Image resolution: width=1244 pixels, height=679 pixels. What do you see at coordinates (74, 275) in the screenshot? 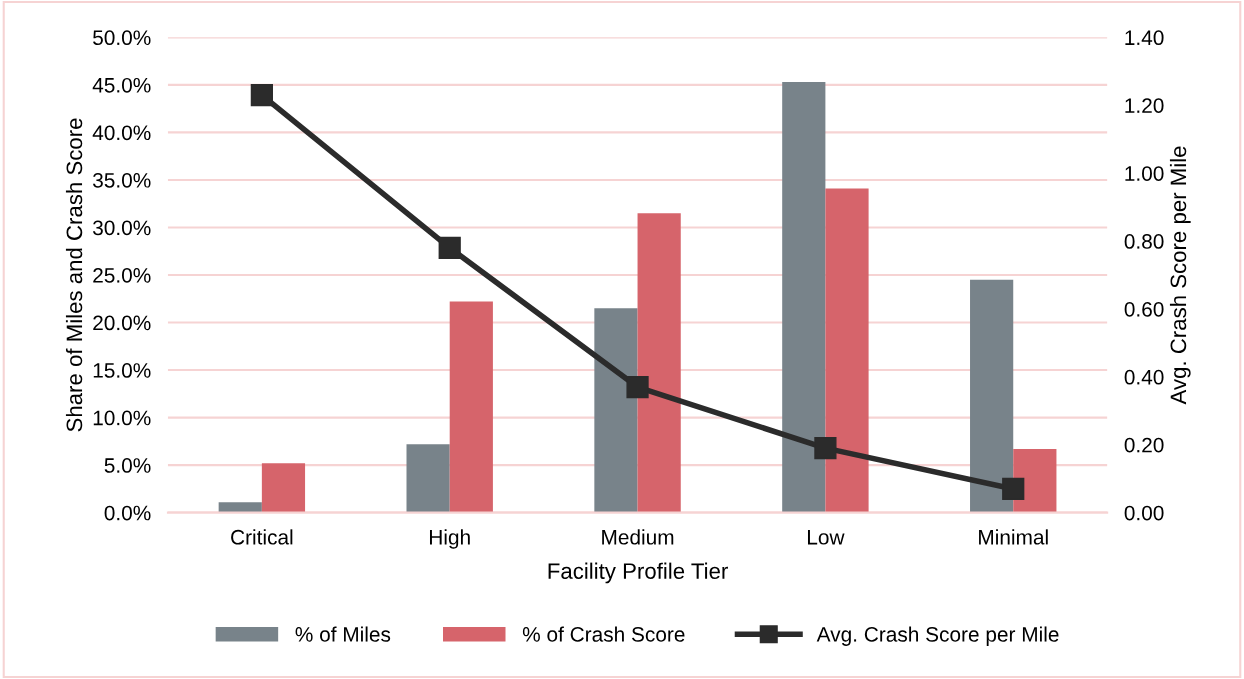
I see `y-axis-title: Share of Miles and Crash Score` at bounding box center [74, 275].